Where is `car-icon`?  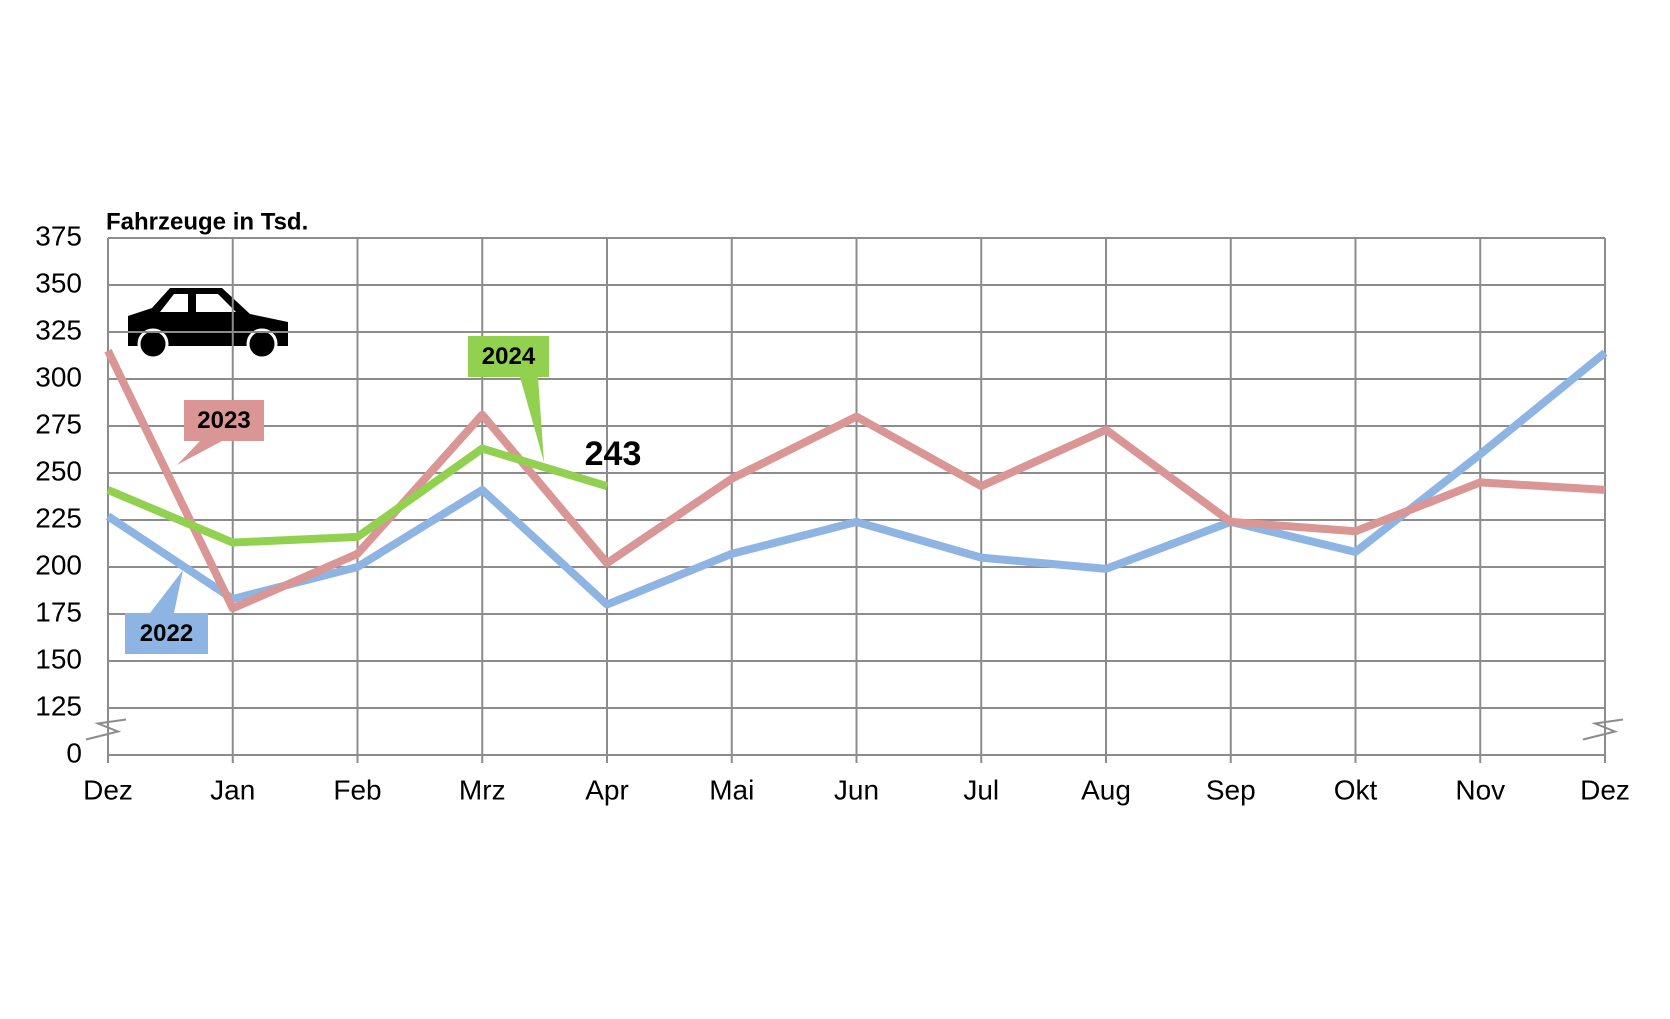 car-icon is located at coordinates (208, 324).